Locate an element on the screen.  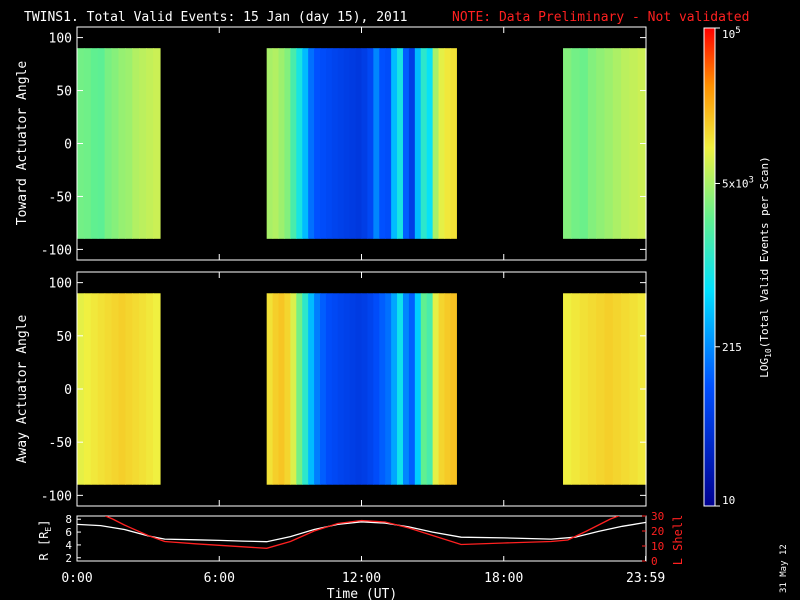
y-tick-label: 100 is located at coordinates (60, 39).